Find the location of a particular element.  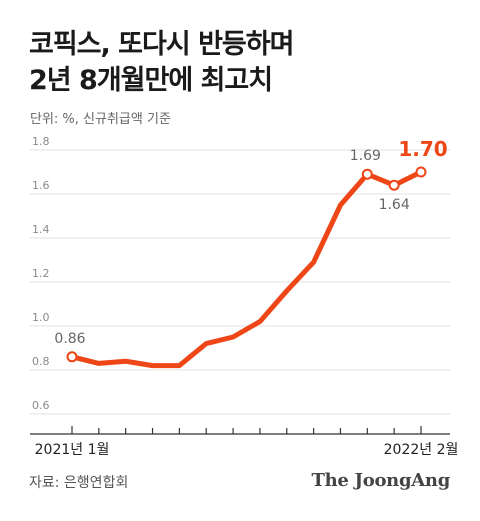

y-tick-label: 1.6 is located at coordinates (41, 185).